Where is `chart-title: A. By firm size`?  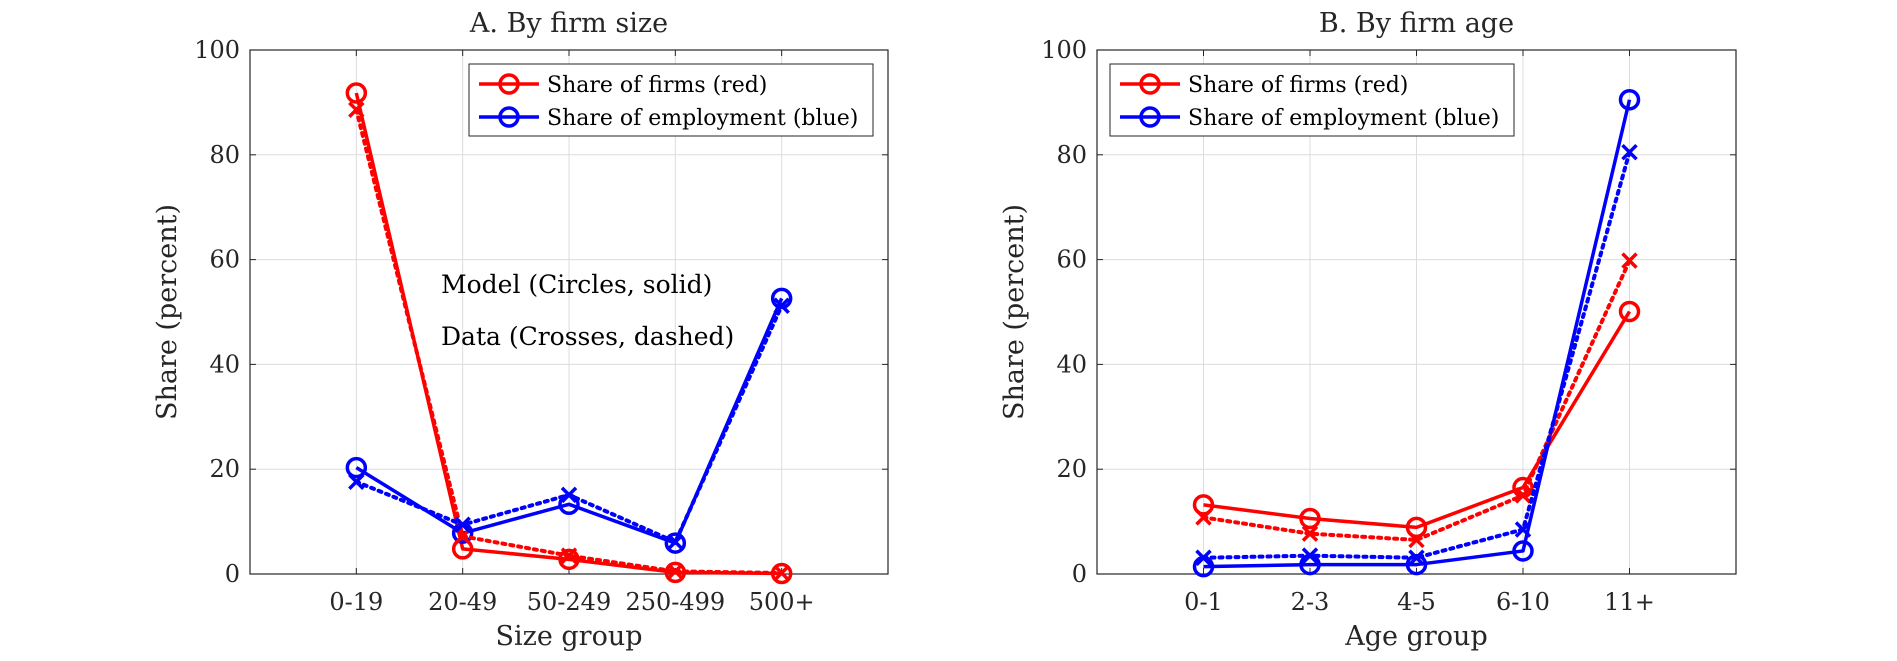
chart-title: A. By firm size is located at coordinates (568, 23).